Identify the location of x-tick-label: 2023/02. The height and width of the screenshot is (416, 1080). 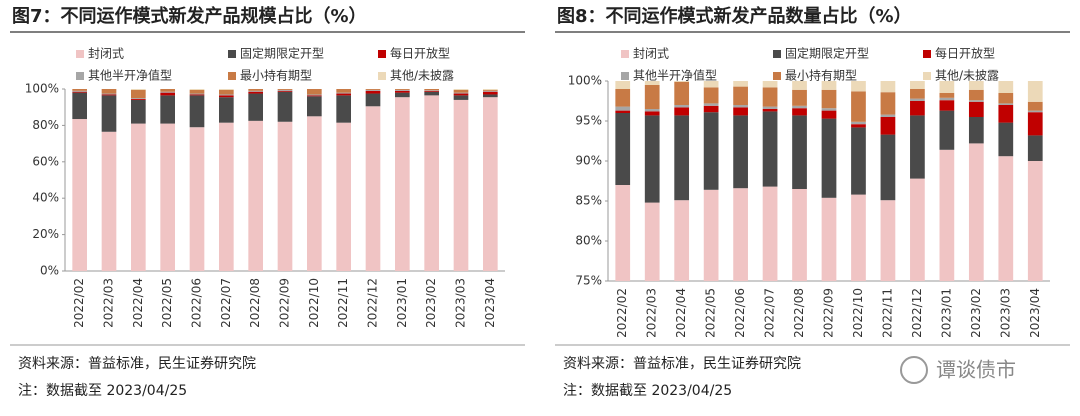
(431, 303).